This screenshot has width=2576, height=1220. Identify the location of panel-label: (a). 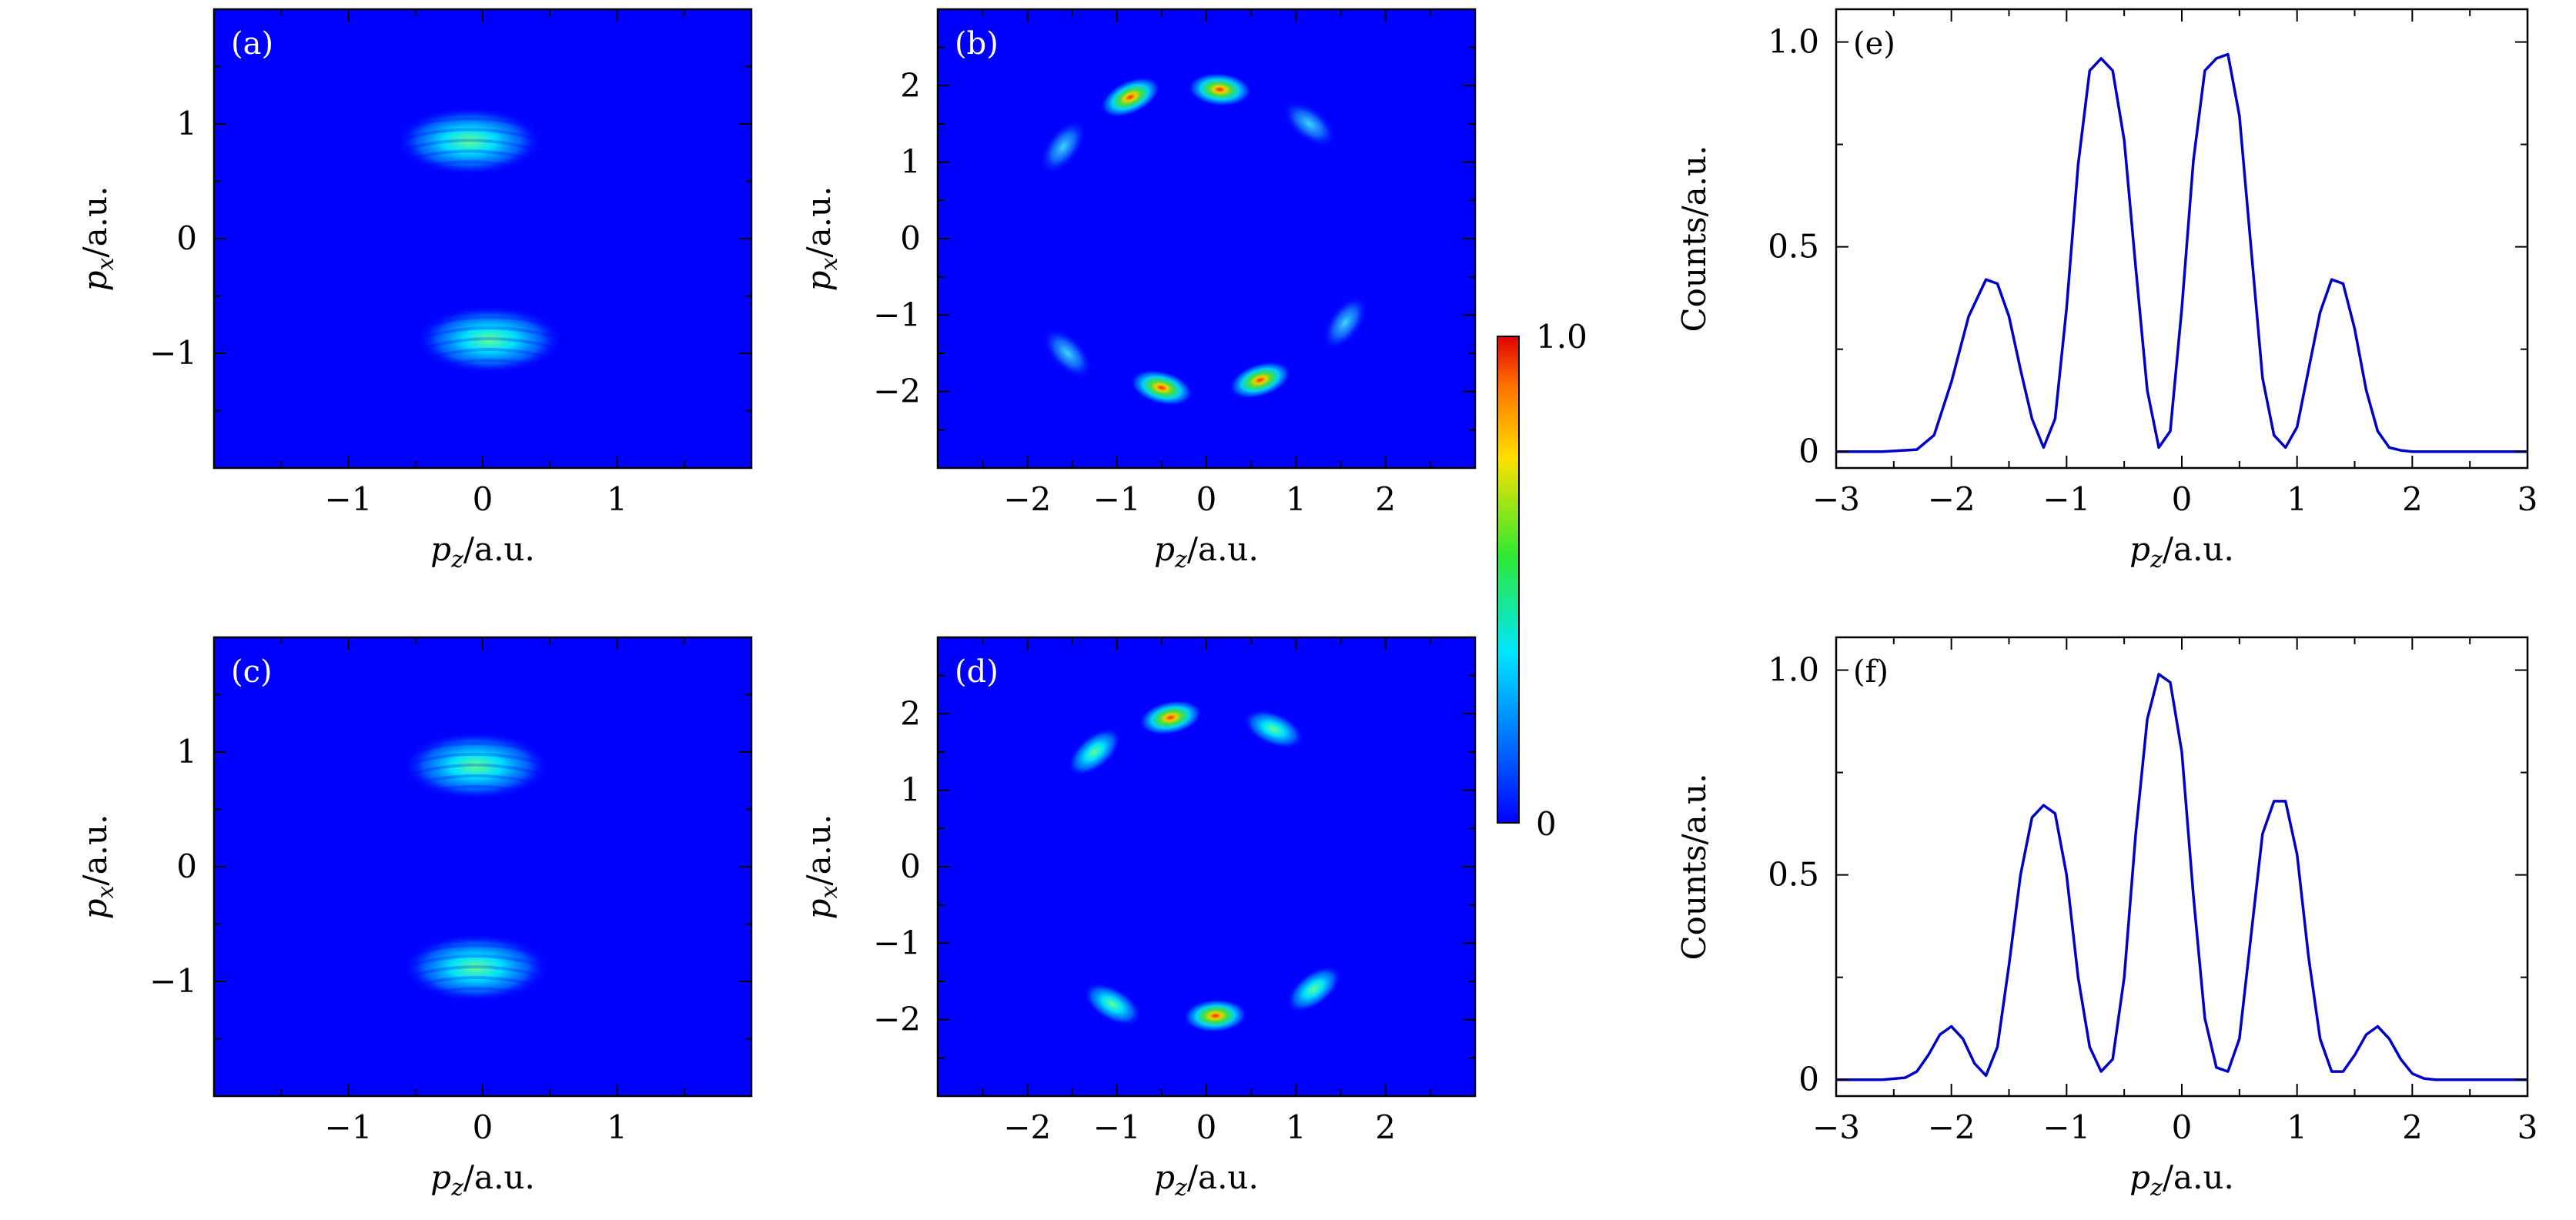
(252, 44).